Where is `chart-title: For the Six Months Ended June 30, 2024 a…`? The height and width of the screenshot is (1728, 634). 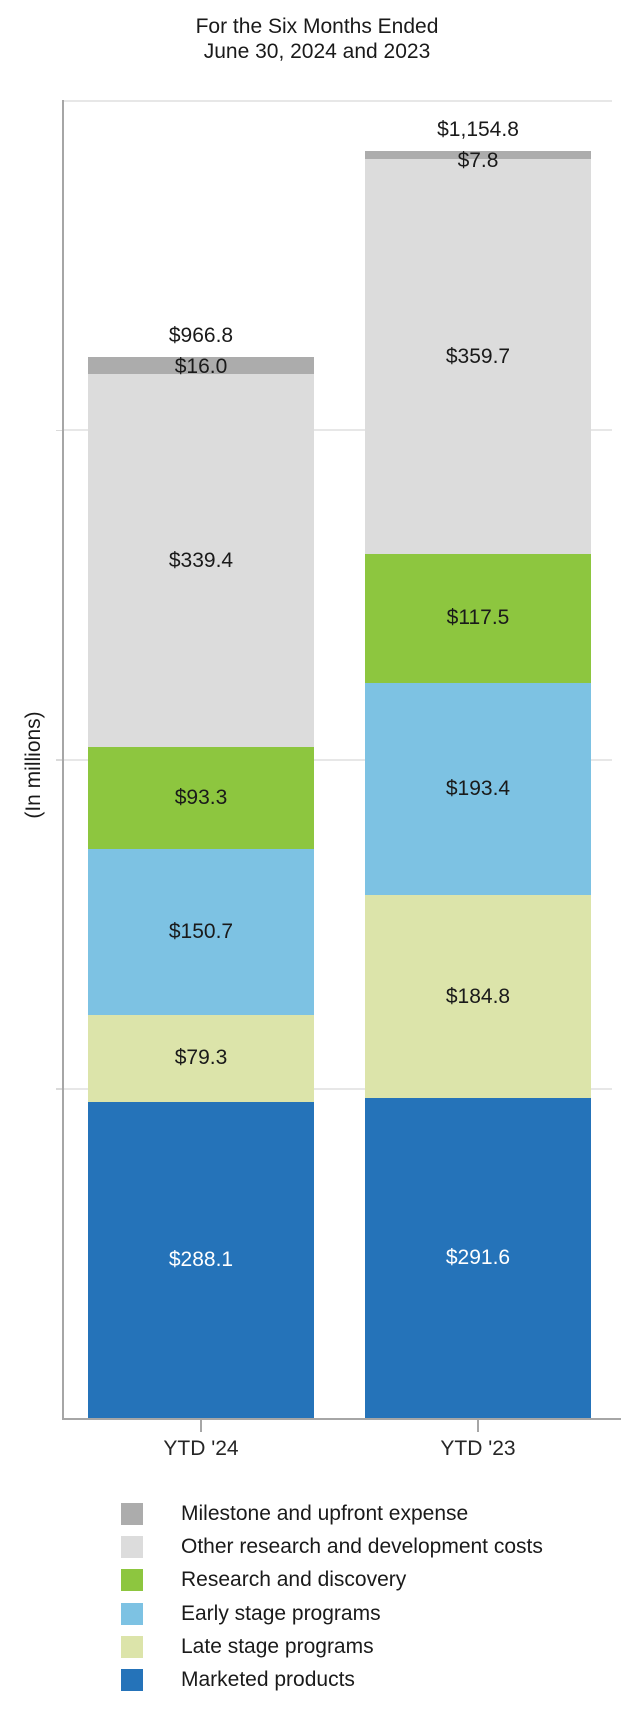
chart-title: For the Six Months Ended June 30, 2024 a… is located at coordinates (317, 39).